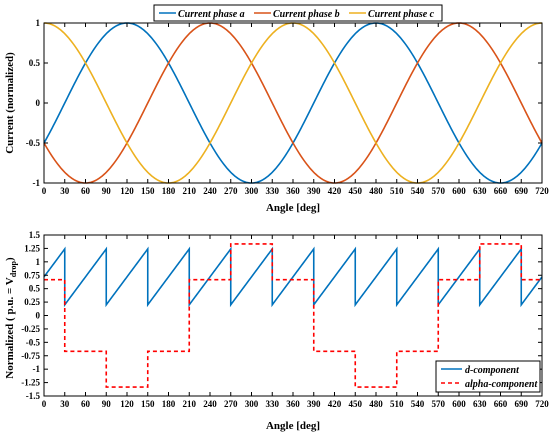 This screenshot has width=550, height=443. What do you see at coordinates (10, 259) in the screenshot?
I see `y-axis-label-end: )` at bounding box center [10, 259].